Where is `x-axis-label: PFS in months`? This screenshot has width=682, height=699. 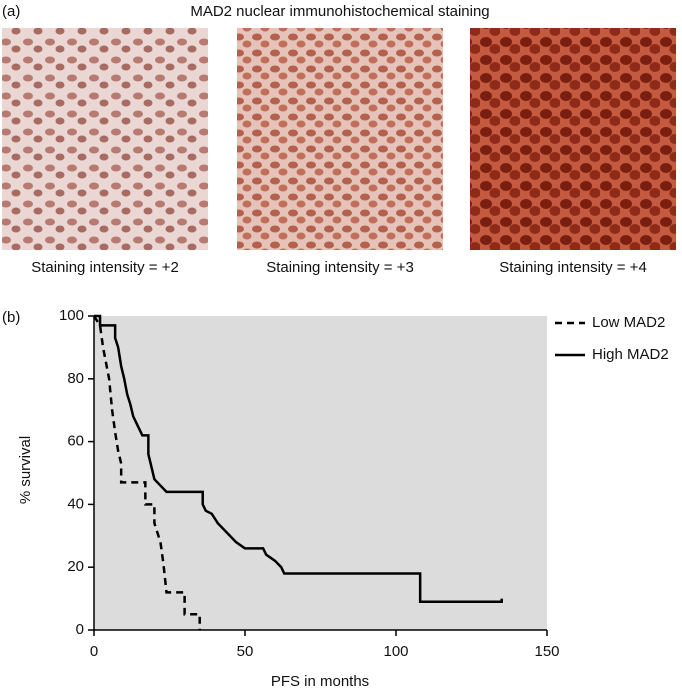
x-axis-label: PFS in months is located at coordinates (320, 681).